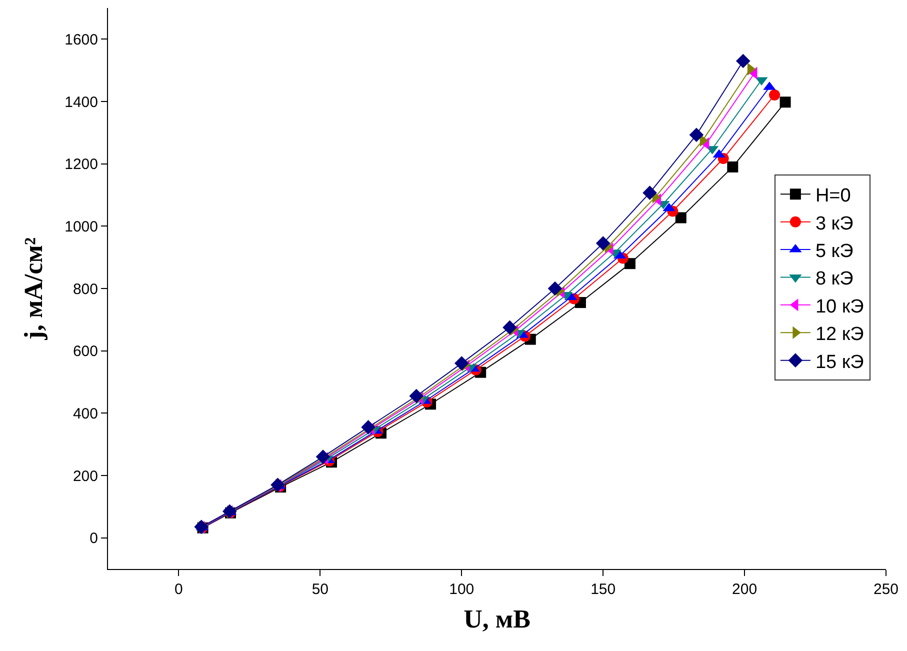  I want to click on y-tick-label: 1200, so click(81, 165).